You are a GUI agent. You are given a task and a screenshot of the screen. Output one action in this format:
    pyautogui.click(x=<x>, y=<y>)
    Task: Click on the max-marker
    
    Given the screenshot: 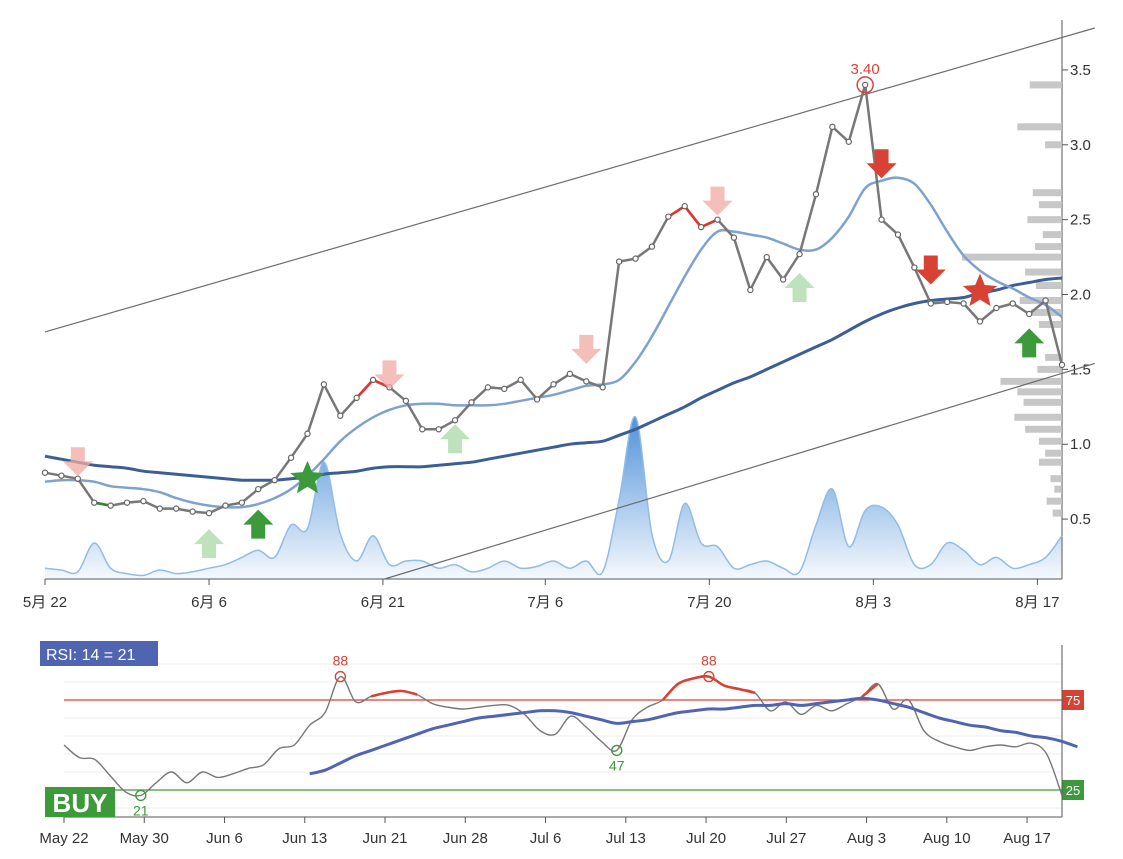 What is the action you would take?
    pyautogui.click(x=865, y=85)
    